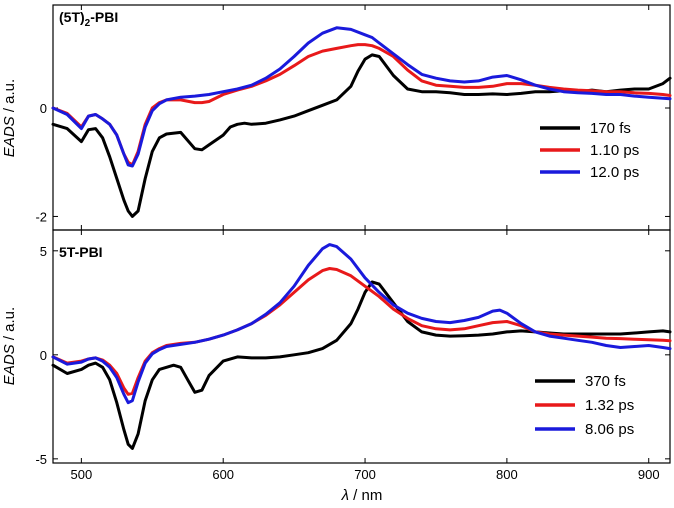 The image size is (674, 508). What do you see at coordinates (649, 474) in the screenshot?
I see `x-tick-label: 900` at bounding box center [649, 474].